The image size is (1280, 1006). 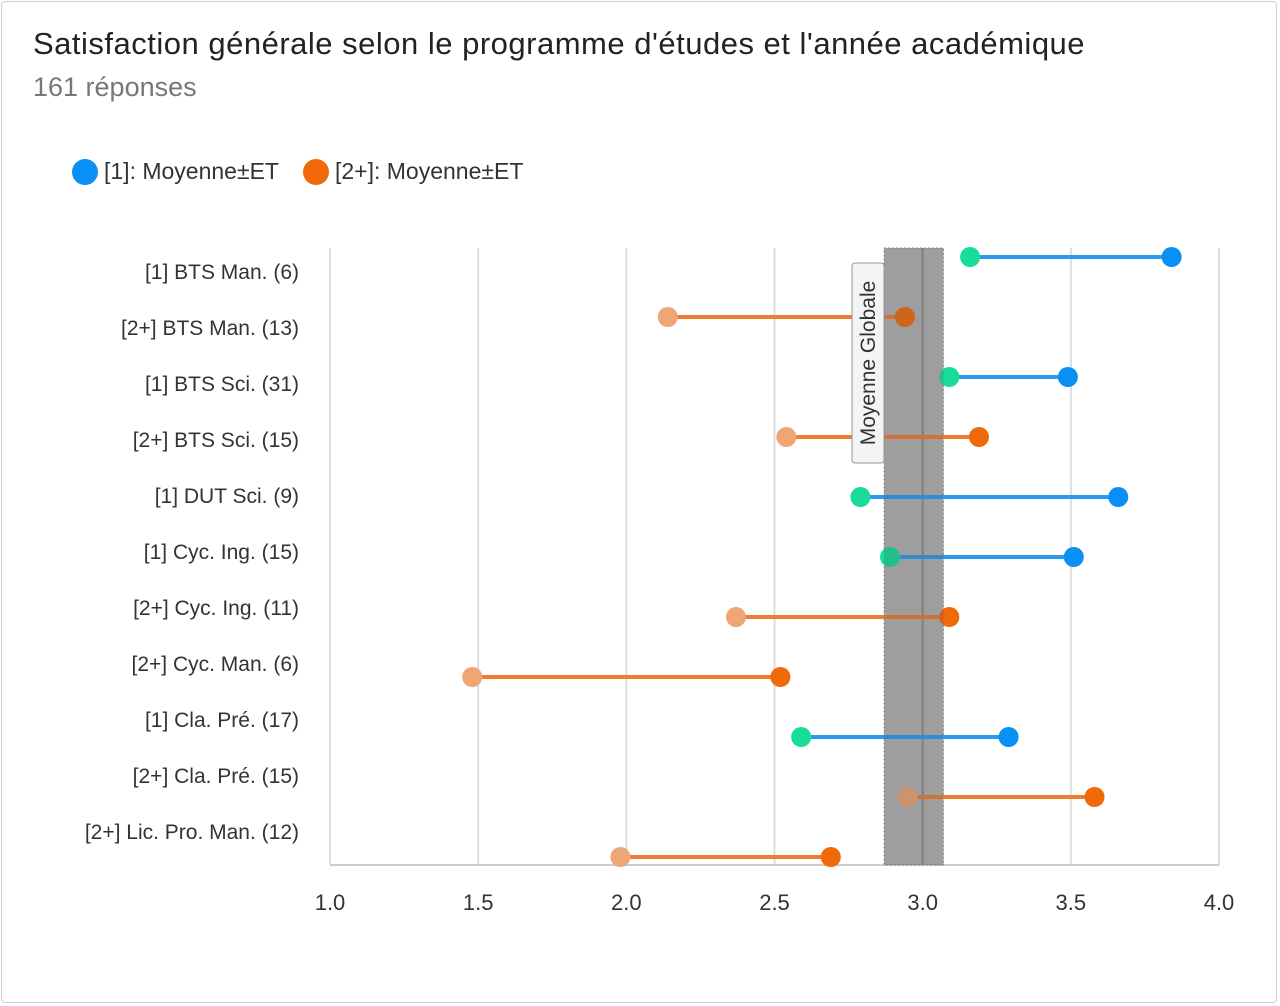 What do you see at coordinates (210, 328) in the screenshot?
I see `category-label: [2+] BTS Man. (13)` at bounding box center [210, 328].